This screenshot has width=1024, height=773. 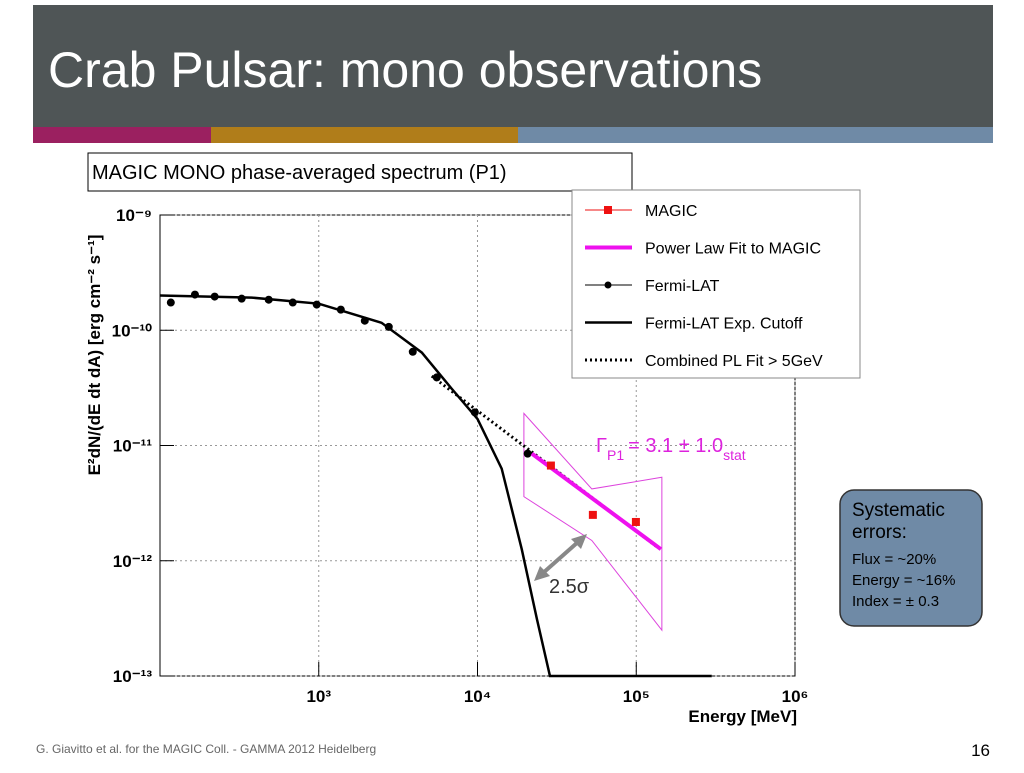 I want to click on fit-band, so click(x=593, y=522).